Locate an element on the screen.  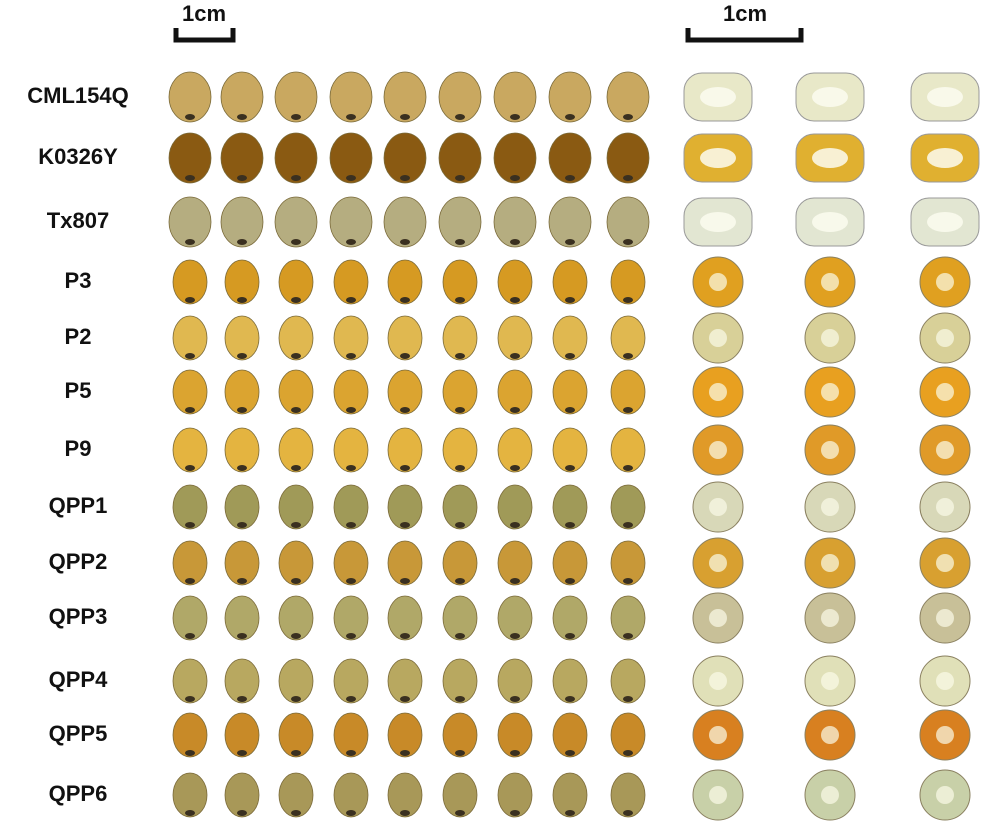
row-label: CML154Q is located at coordinates (77, 95).